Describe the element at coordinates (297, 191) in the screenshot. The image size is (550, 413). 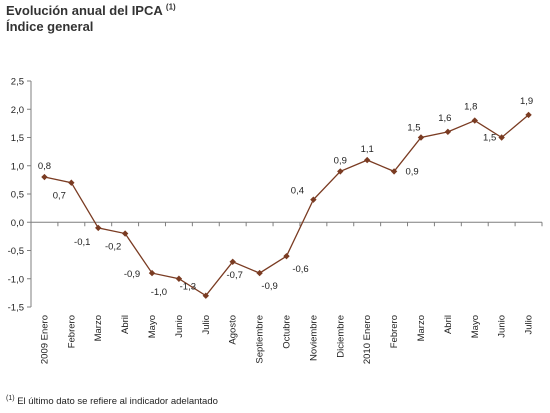
I see `data-label: 0,4` at that location.